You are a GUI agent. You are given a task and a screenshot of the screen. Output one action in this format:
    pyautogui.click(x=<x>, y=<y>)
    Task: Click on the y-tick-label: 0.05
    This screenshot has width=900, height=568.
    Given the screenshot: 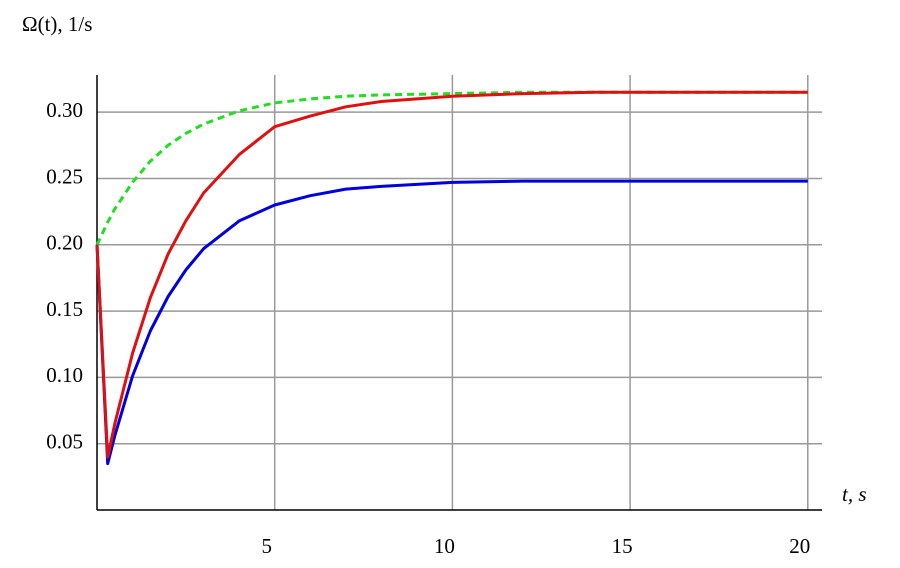 What is the action you would take?
    pyautogui.click(x=64, y=442)
    